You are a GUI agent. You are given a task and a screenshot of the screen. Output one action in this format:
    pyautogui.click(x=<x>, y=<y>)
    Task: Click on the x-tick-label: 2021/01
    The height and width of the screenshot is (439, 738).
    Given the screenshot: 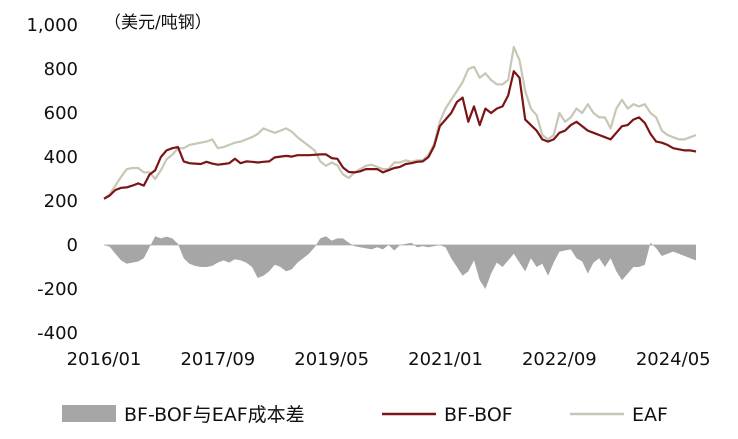 What is the action you would take?
    pyautogui.click(x=445, y=359)
    